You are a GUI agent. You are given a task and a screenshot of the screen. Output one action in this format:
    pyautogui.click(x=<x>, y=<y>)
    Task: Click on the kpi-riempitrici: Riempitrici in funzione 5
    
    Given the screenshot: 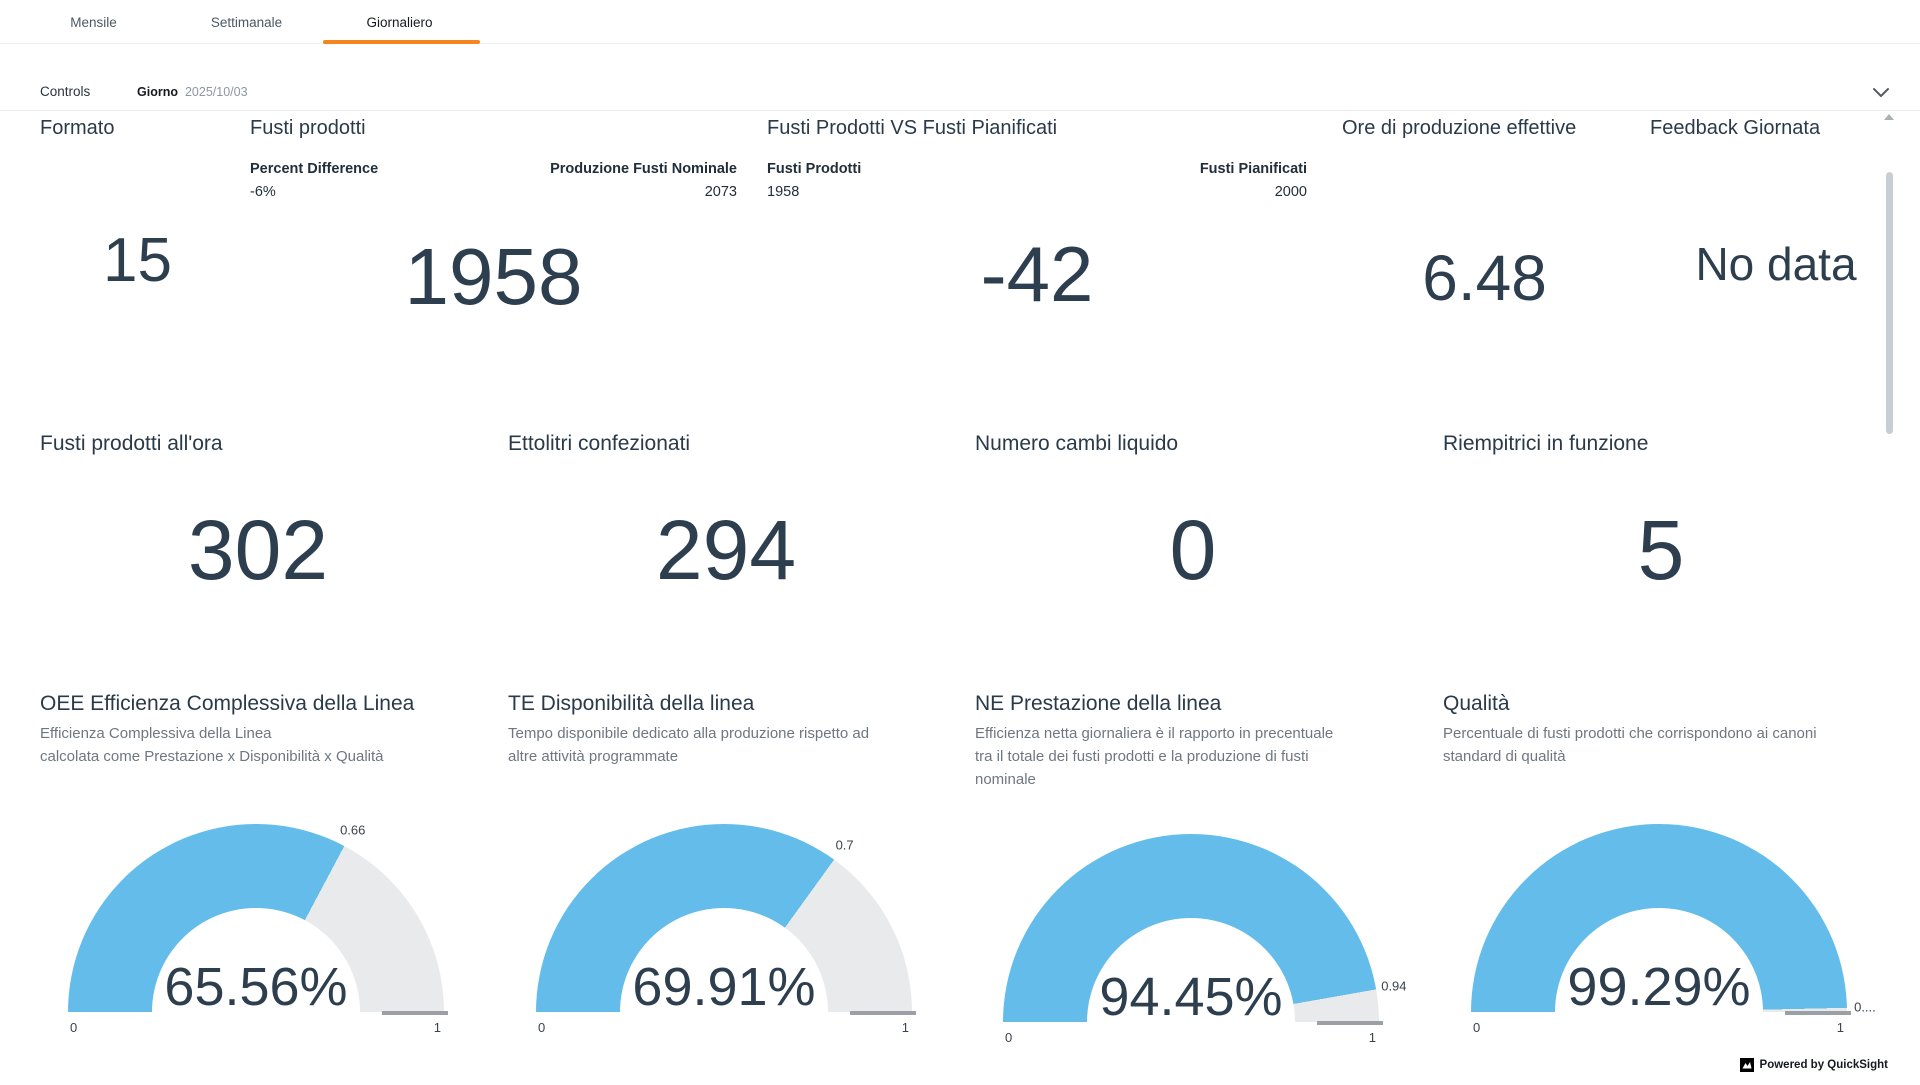 What is the action you would take?
    pyautogui.click(x=1661, y=525)
    